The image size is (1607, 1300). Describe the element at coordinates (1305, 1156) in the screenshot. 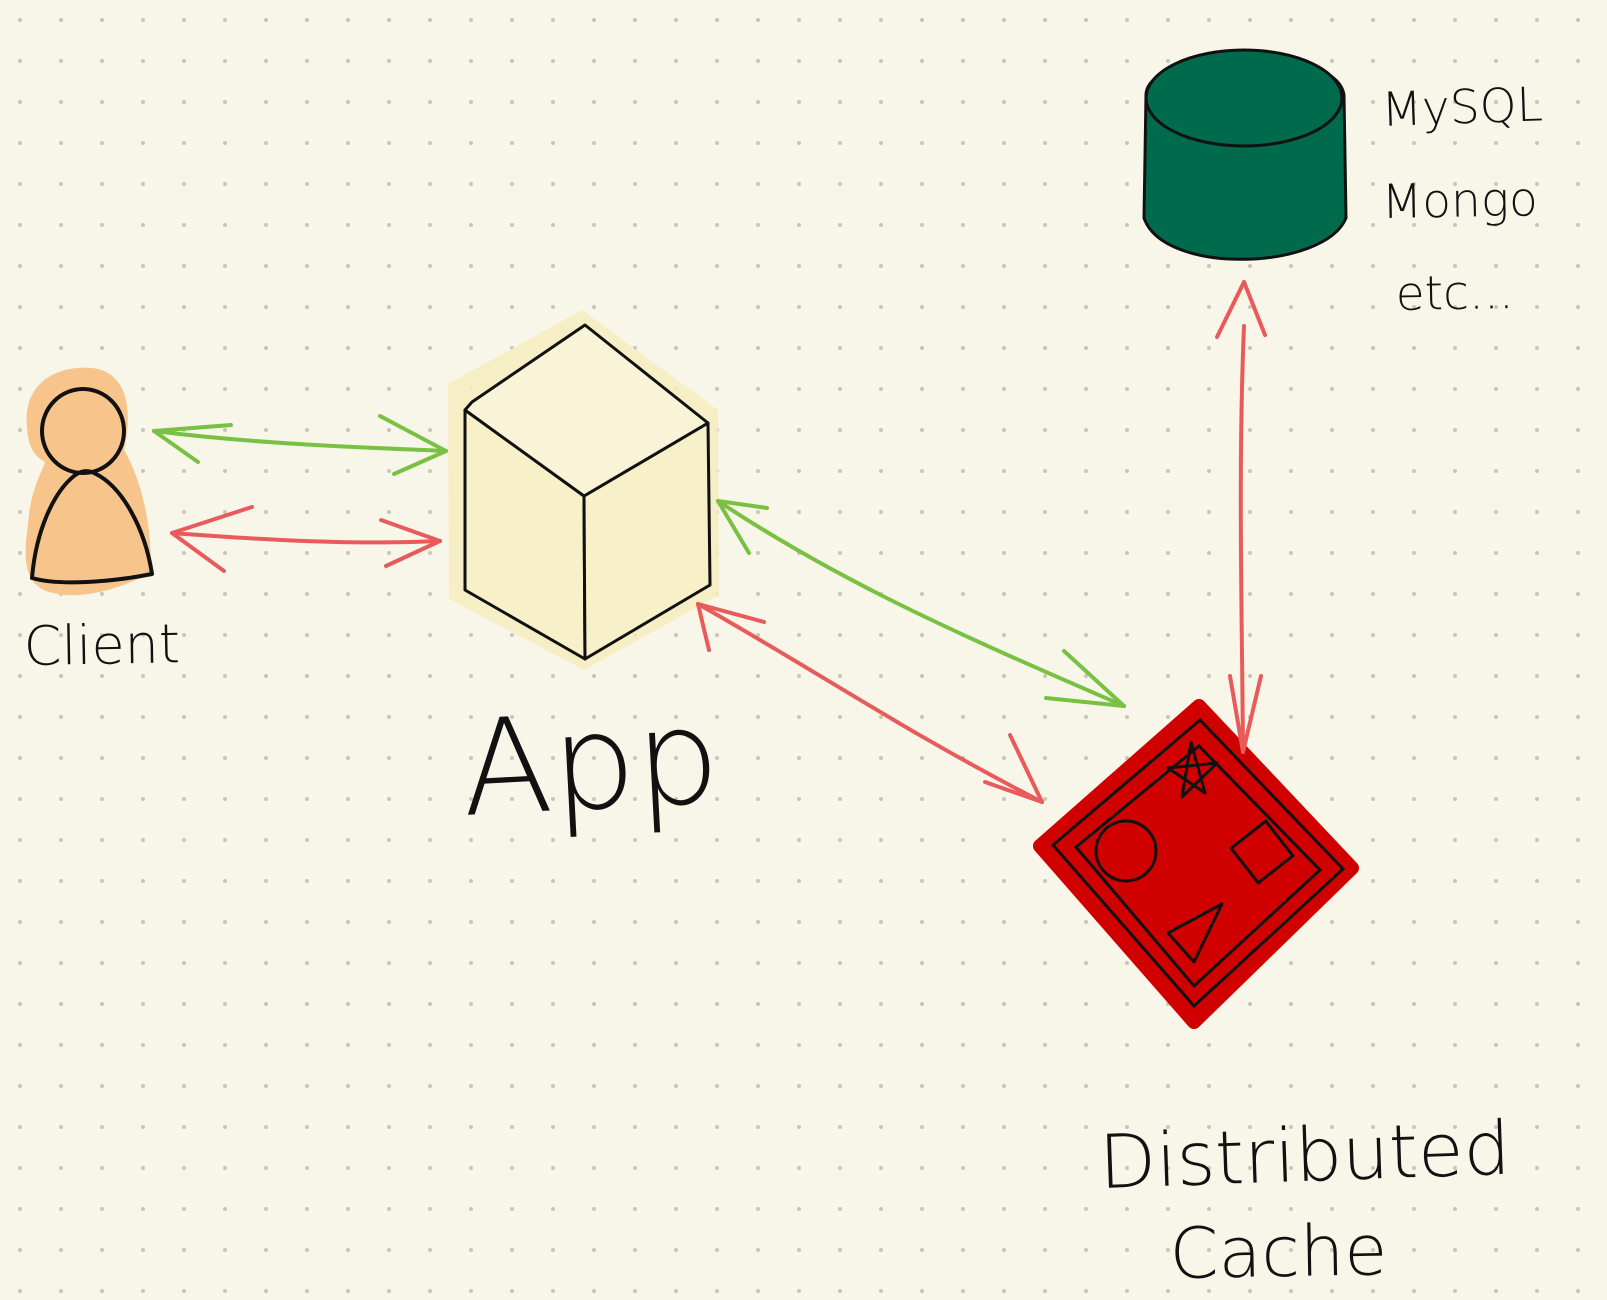

I see `cache-label-line-1: Distributed` at that location.